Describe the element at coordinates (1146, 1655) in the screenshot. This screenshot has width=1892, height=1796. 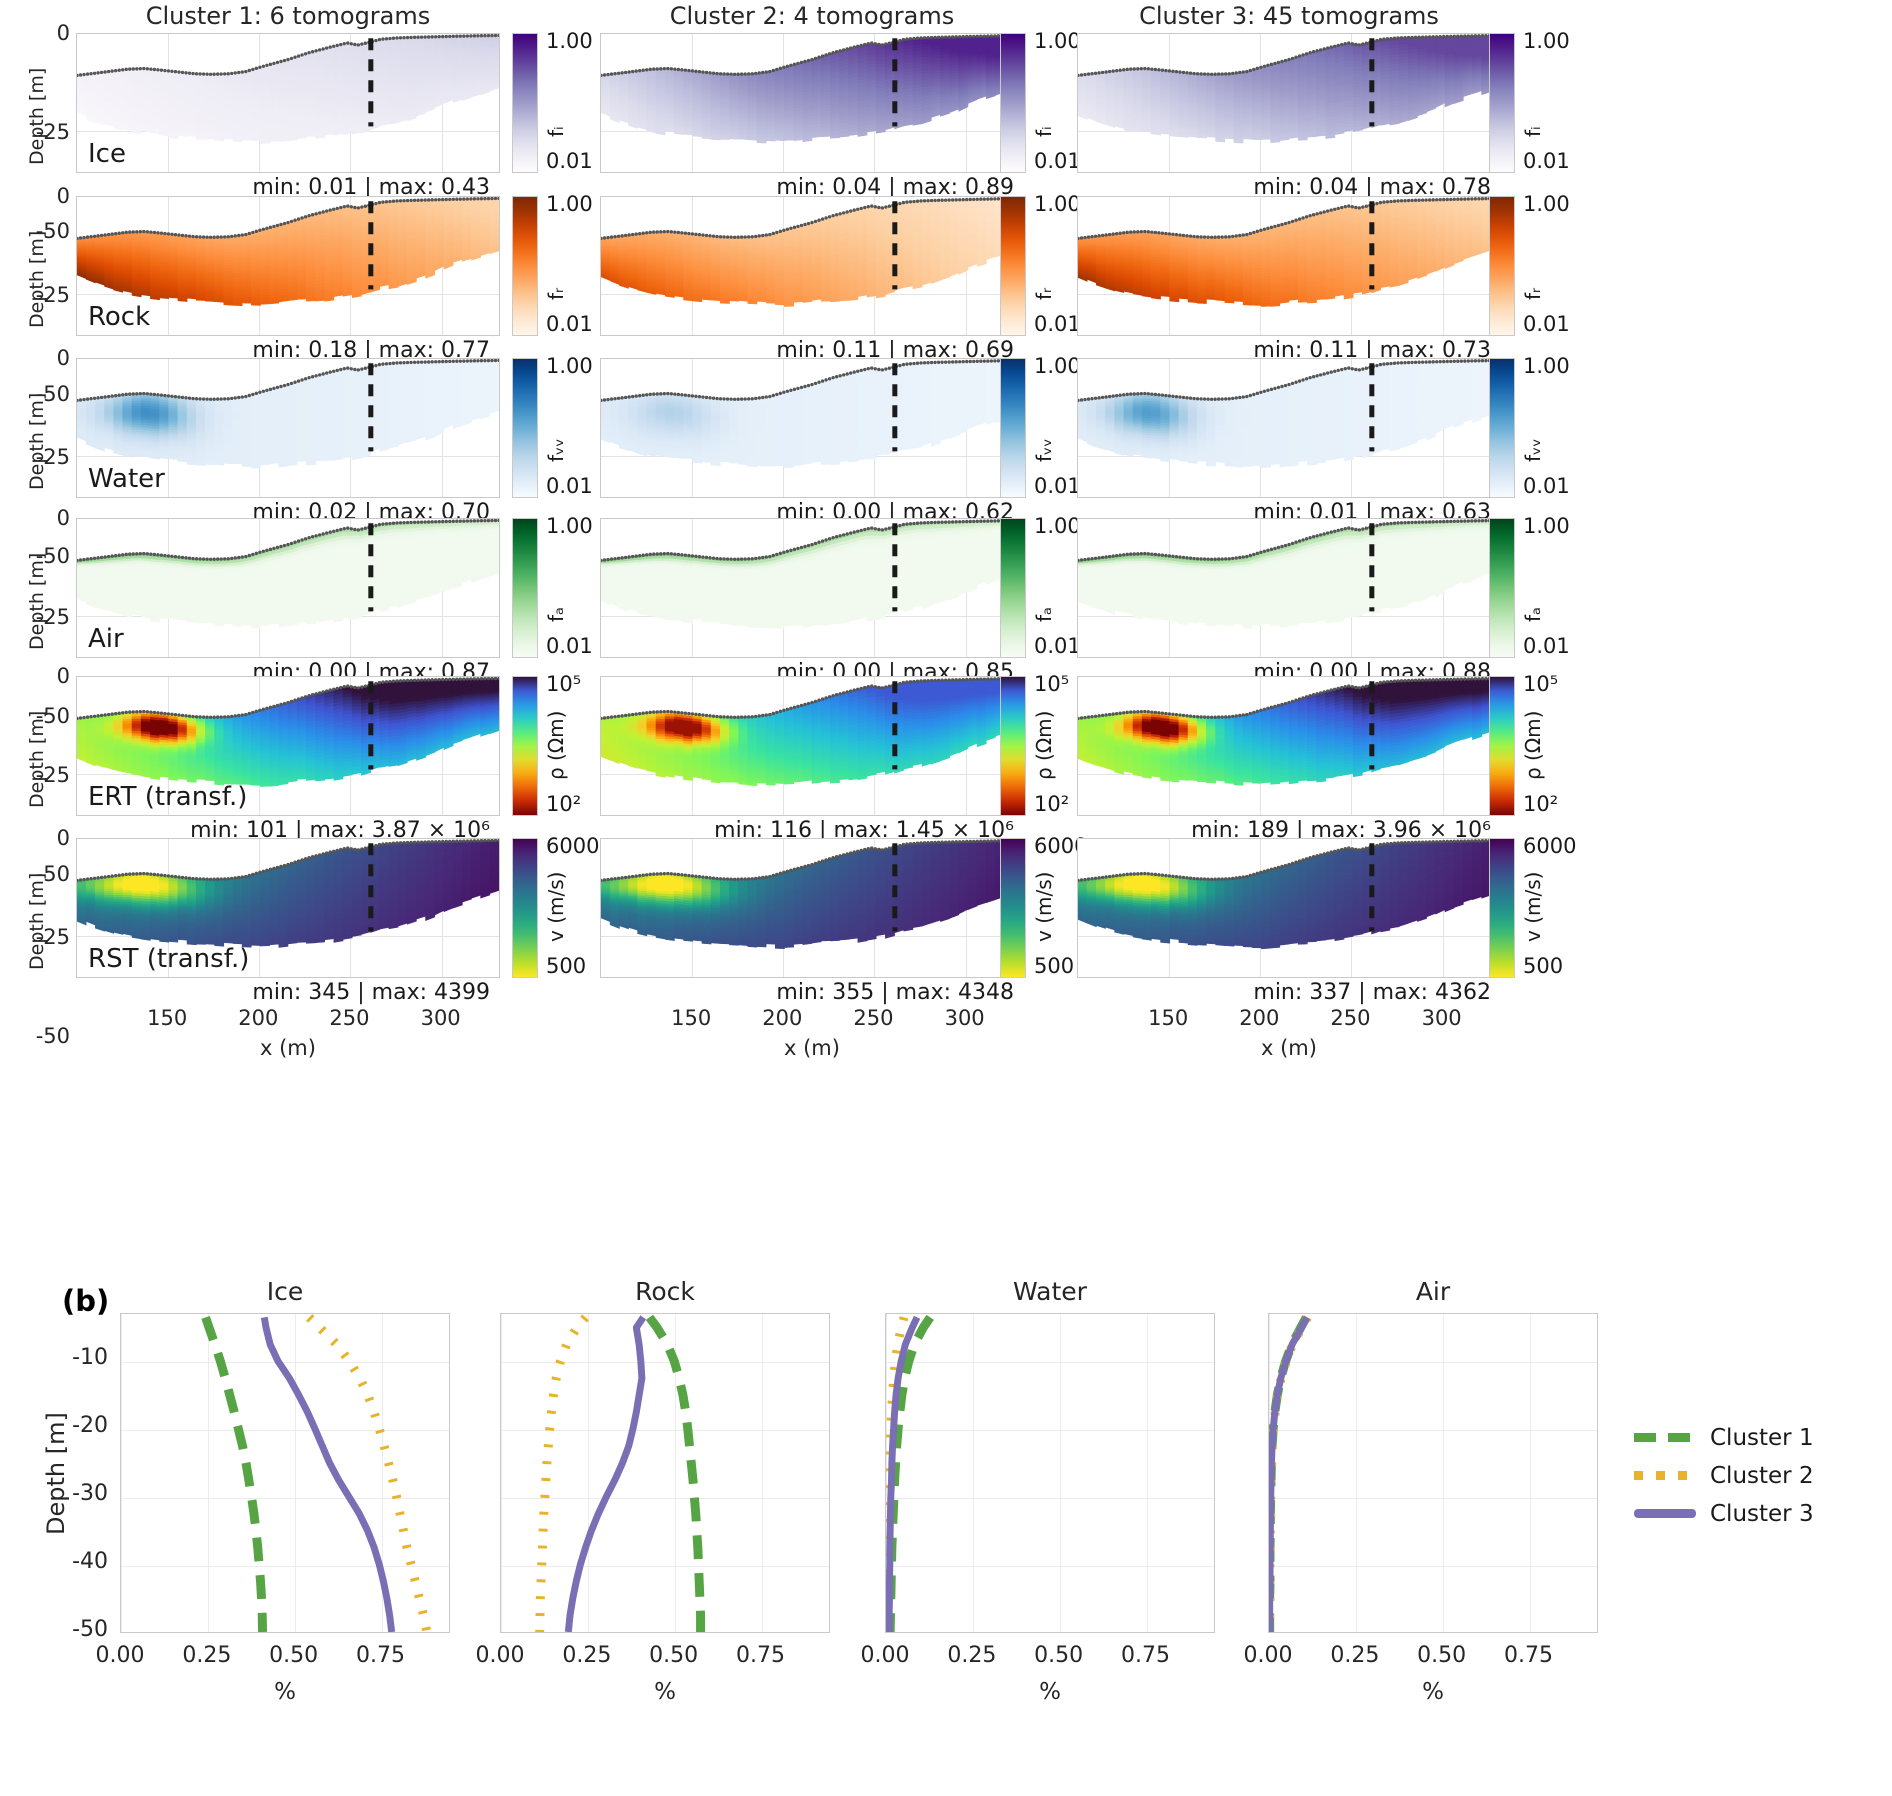
I see `panel-b-x-tick-3-sub3: 0.75` at that location.